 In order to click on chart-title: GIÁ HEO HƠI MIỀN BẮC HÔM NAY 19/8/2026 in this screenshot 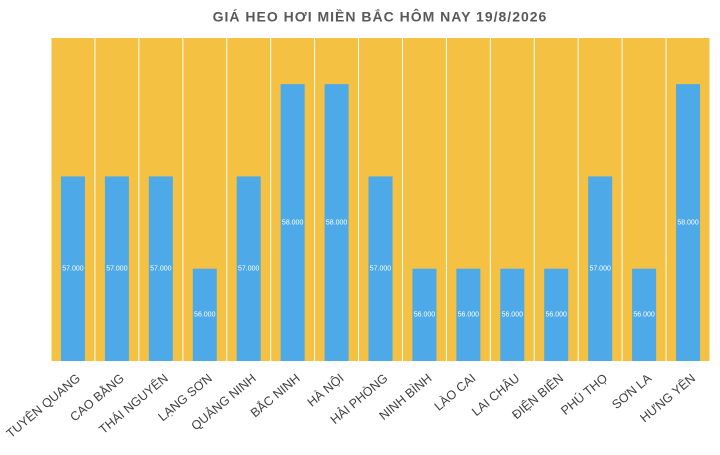, I will do `click(380, 16)`.